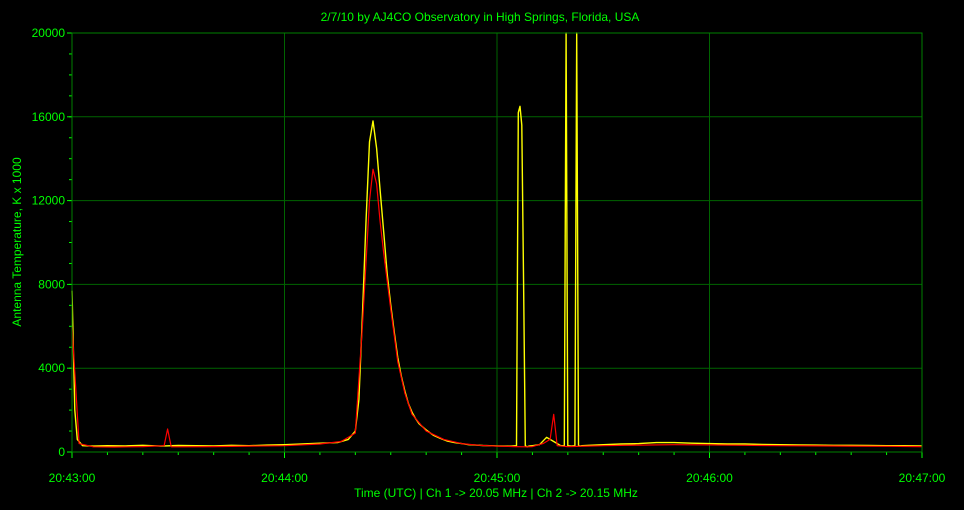  Describe the element at coordinates (49, 242) in the screenshot. I see `y-tick-labels: 0 4000 8000 12000 16000 20000` at that location.